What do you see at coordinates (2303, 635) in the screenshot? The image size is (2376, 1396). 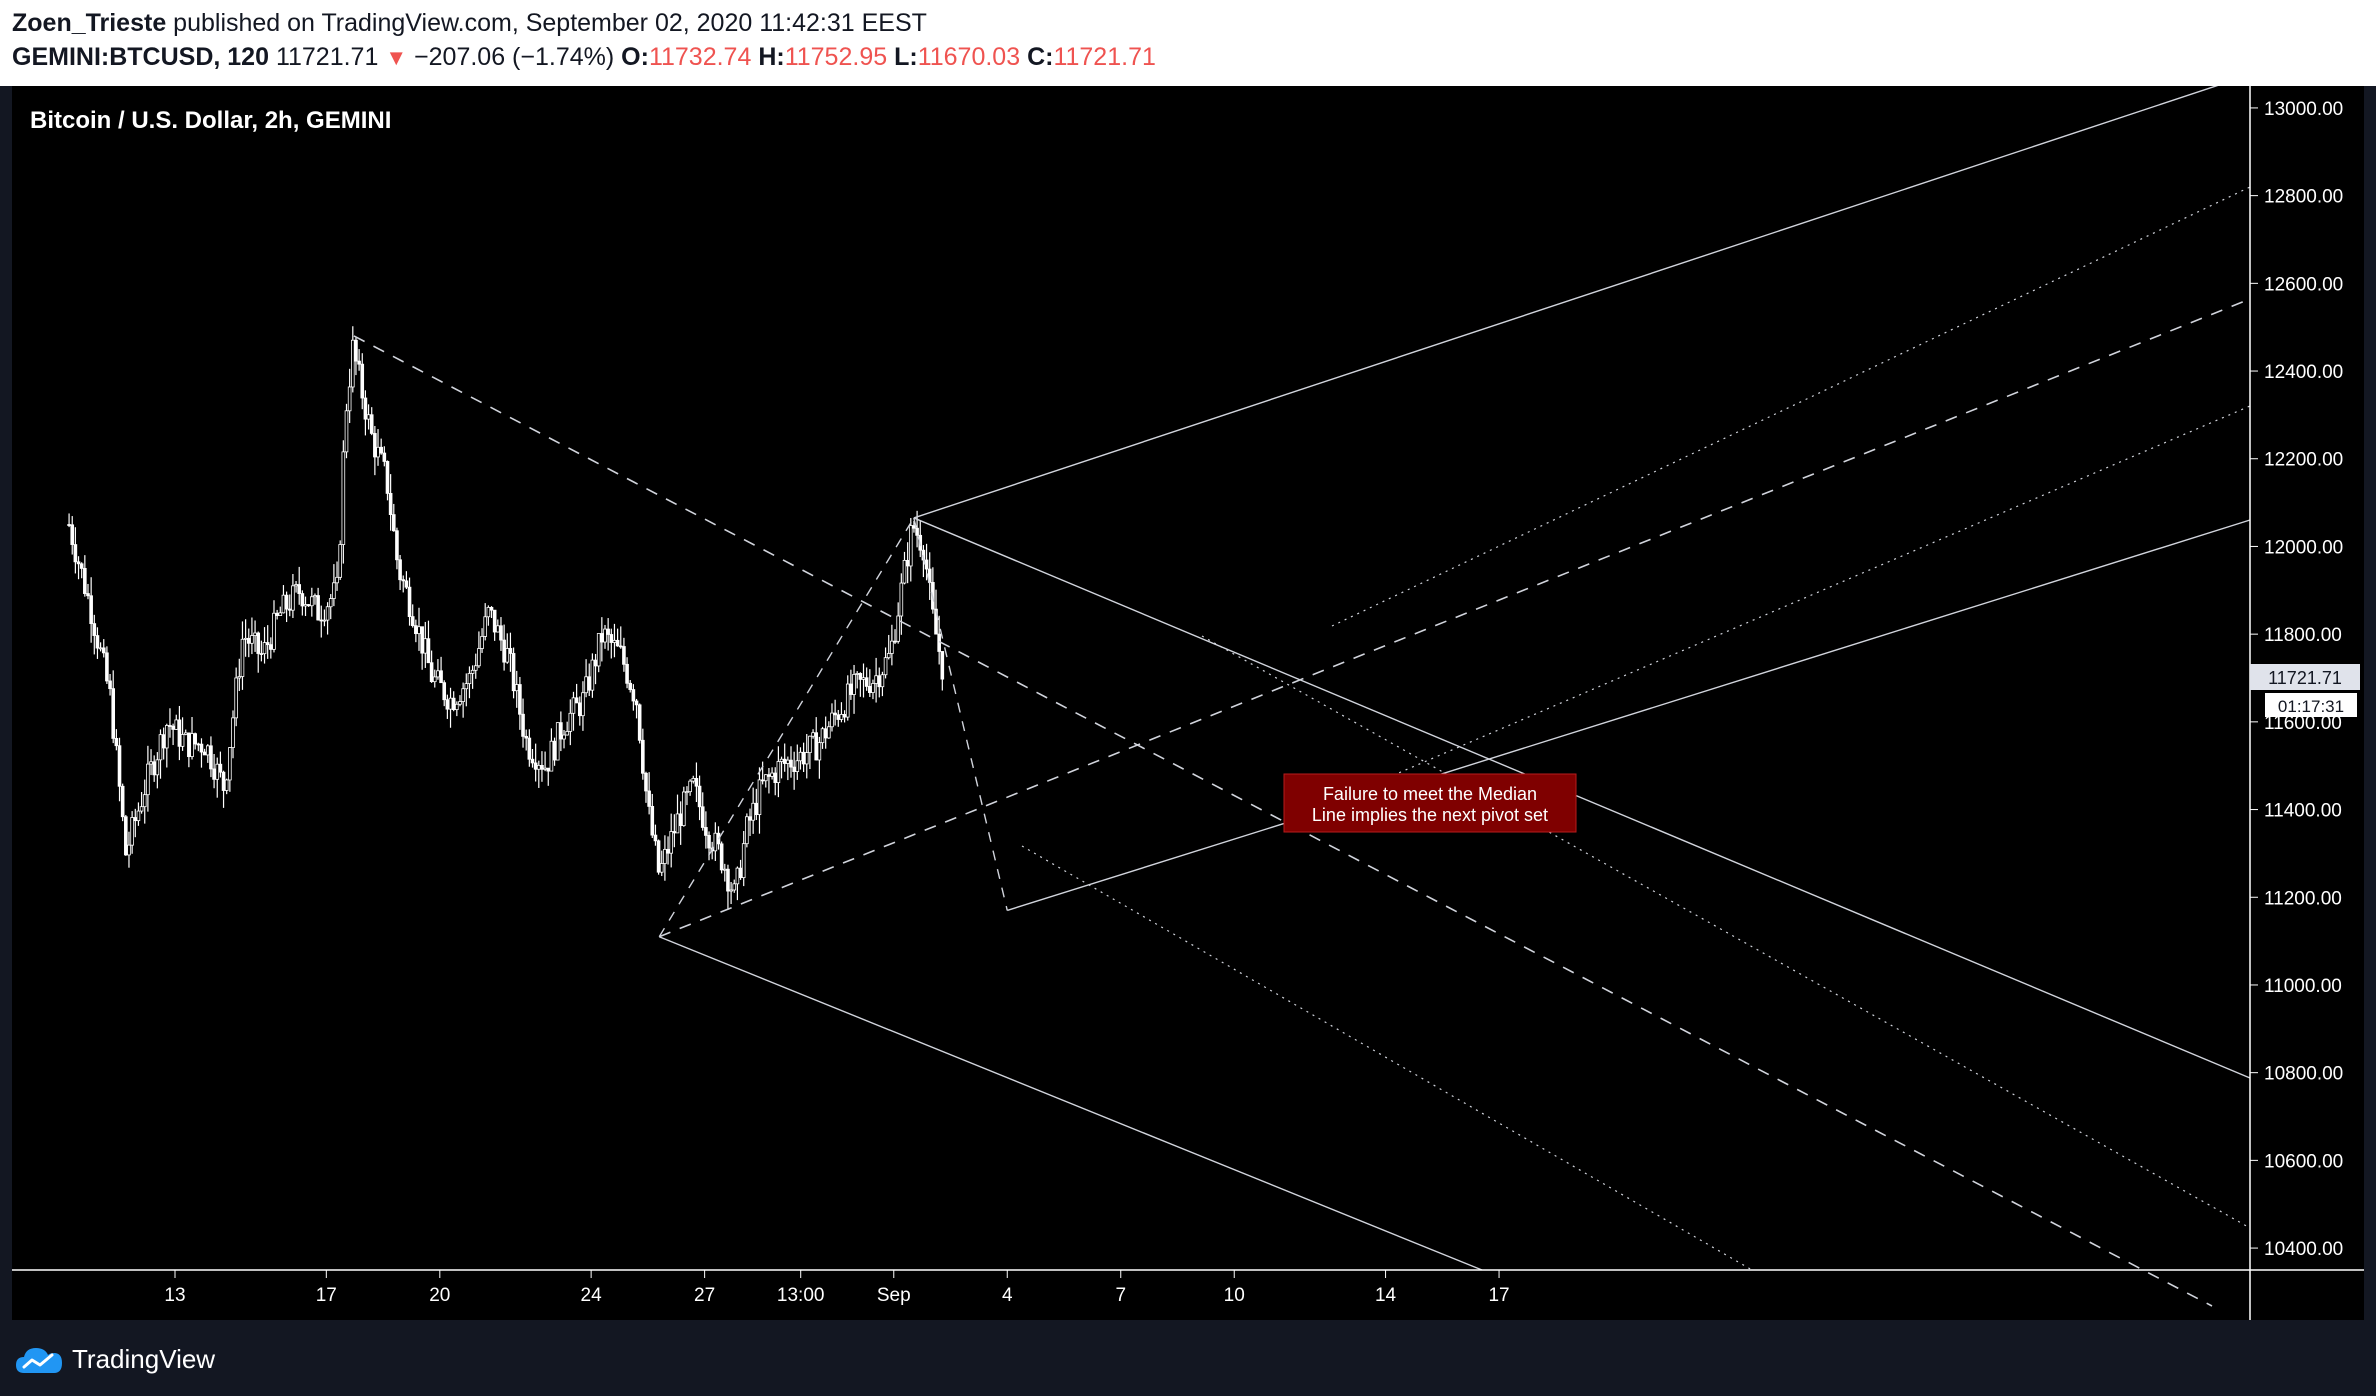 I see `price-tick-label: 11800.00` at bounding box center [2303, 635].